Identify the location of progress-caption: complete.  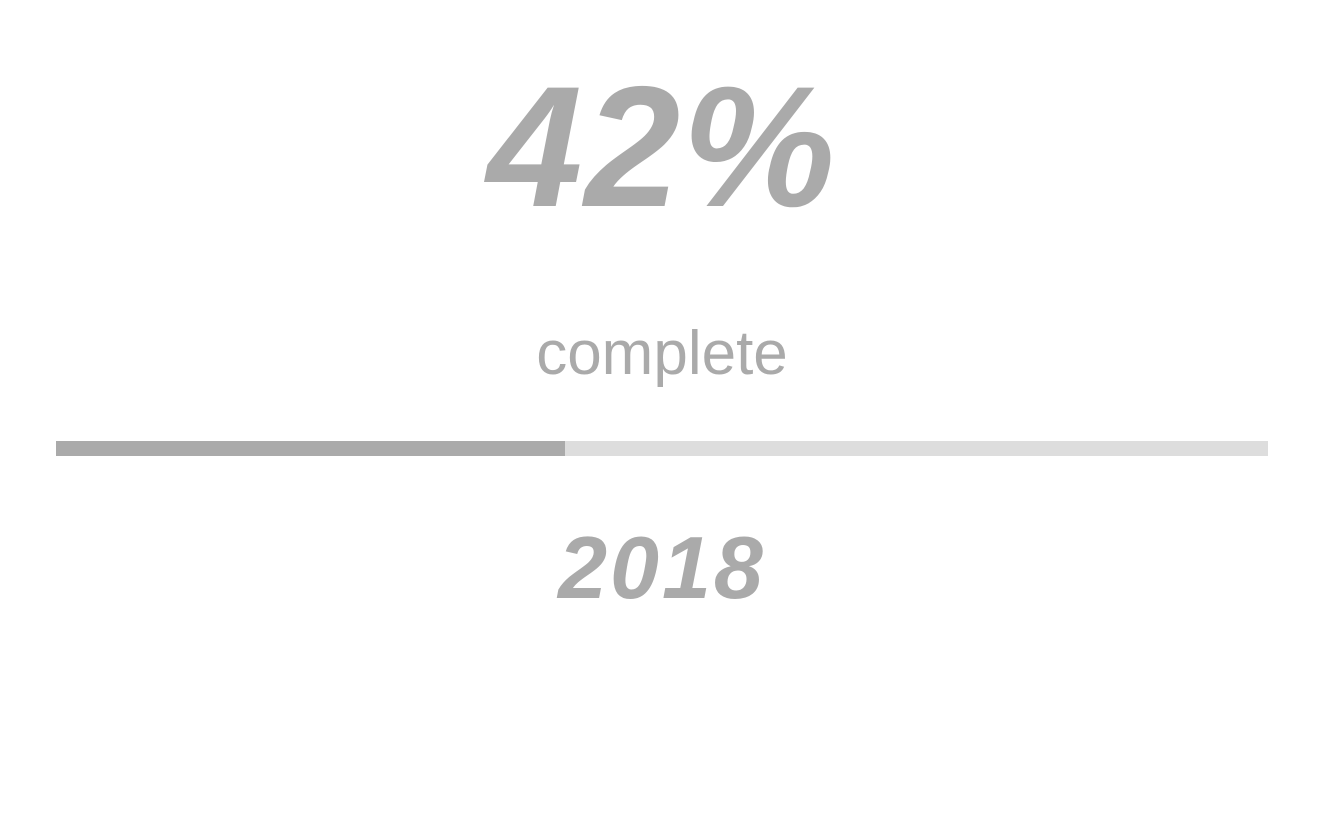
(662, 353).